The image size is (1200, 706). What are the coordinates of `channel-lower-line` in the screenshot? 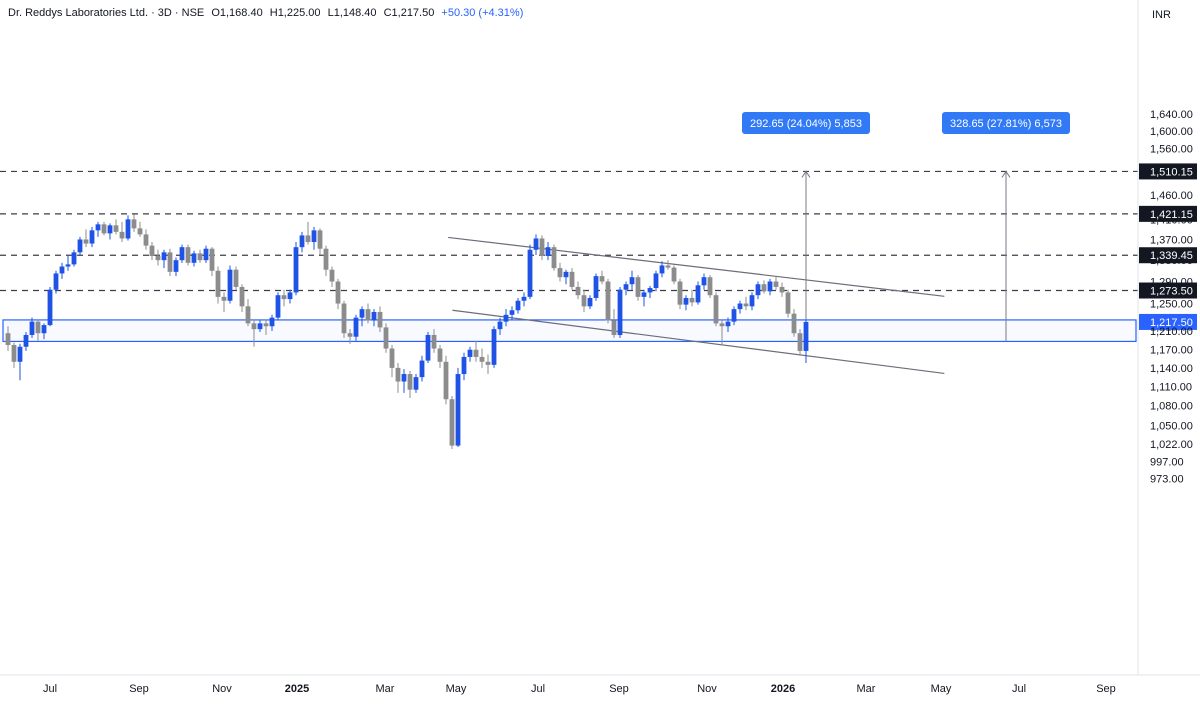 It's located at (698, 342).